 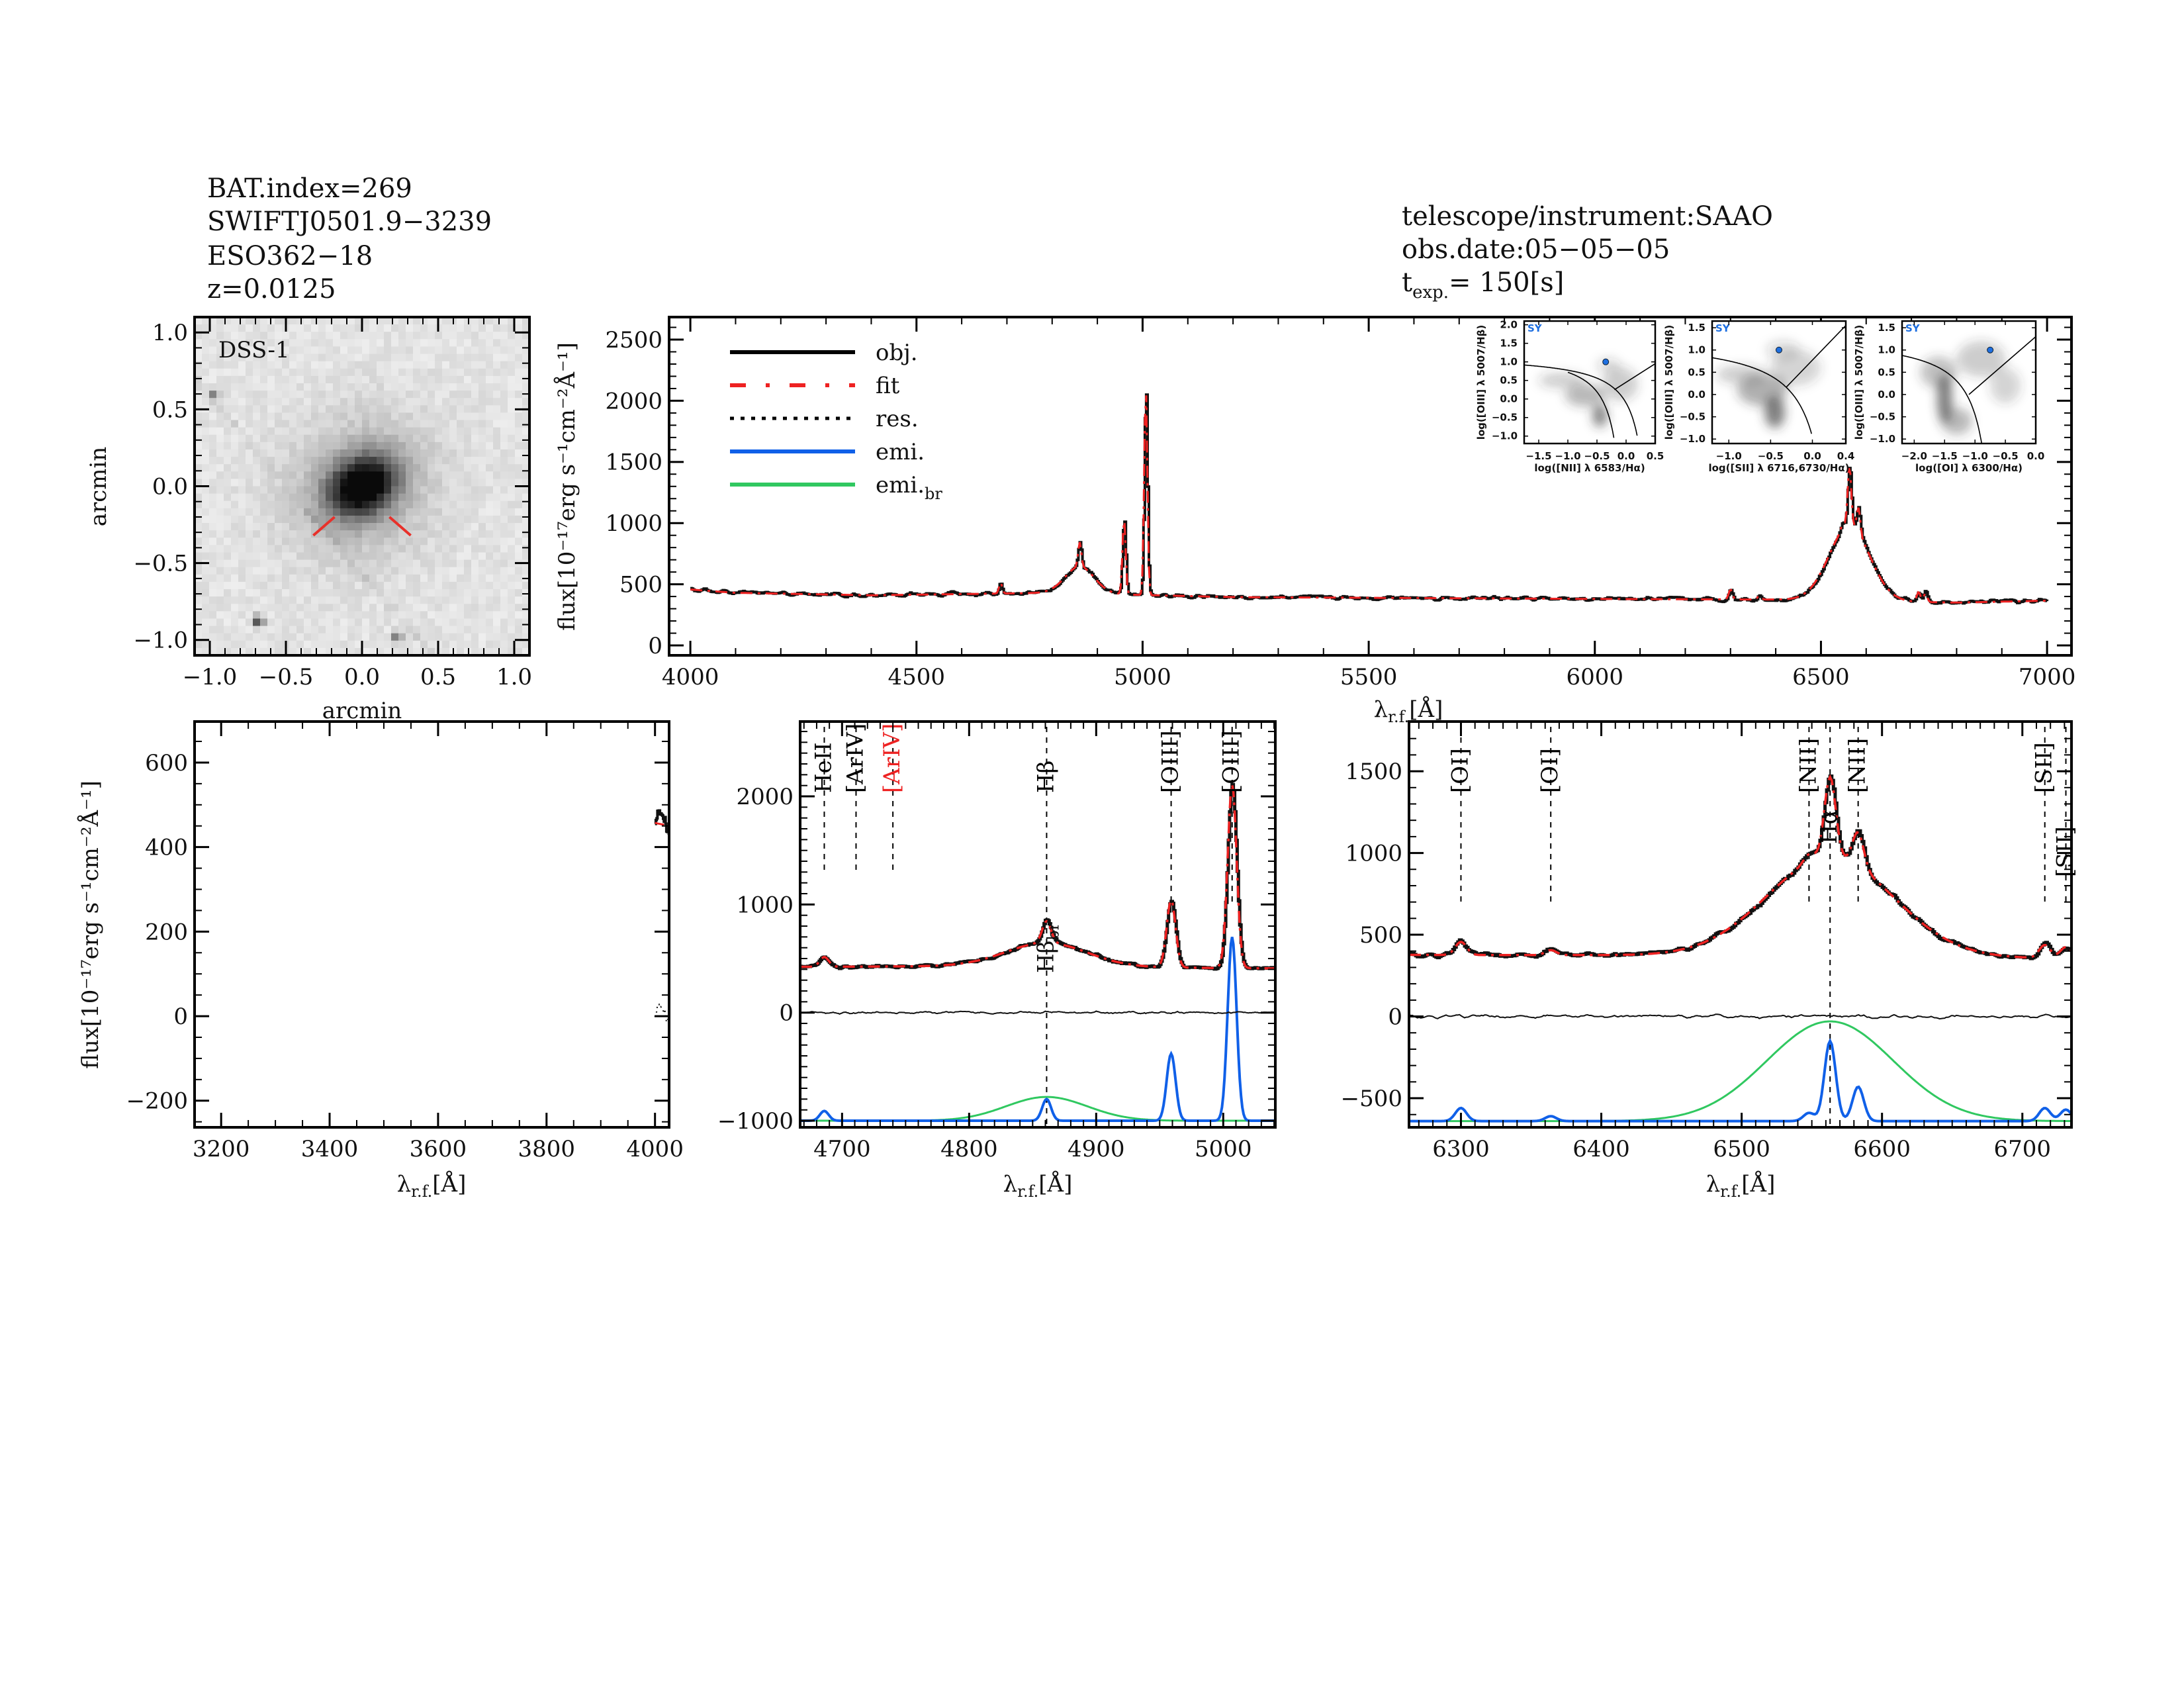 What do you see at coordinates (1595, 677) in the screenshot?
I see `x-tick-label: 6000` at bounding box center [1595, 677].